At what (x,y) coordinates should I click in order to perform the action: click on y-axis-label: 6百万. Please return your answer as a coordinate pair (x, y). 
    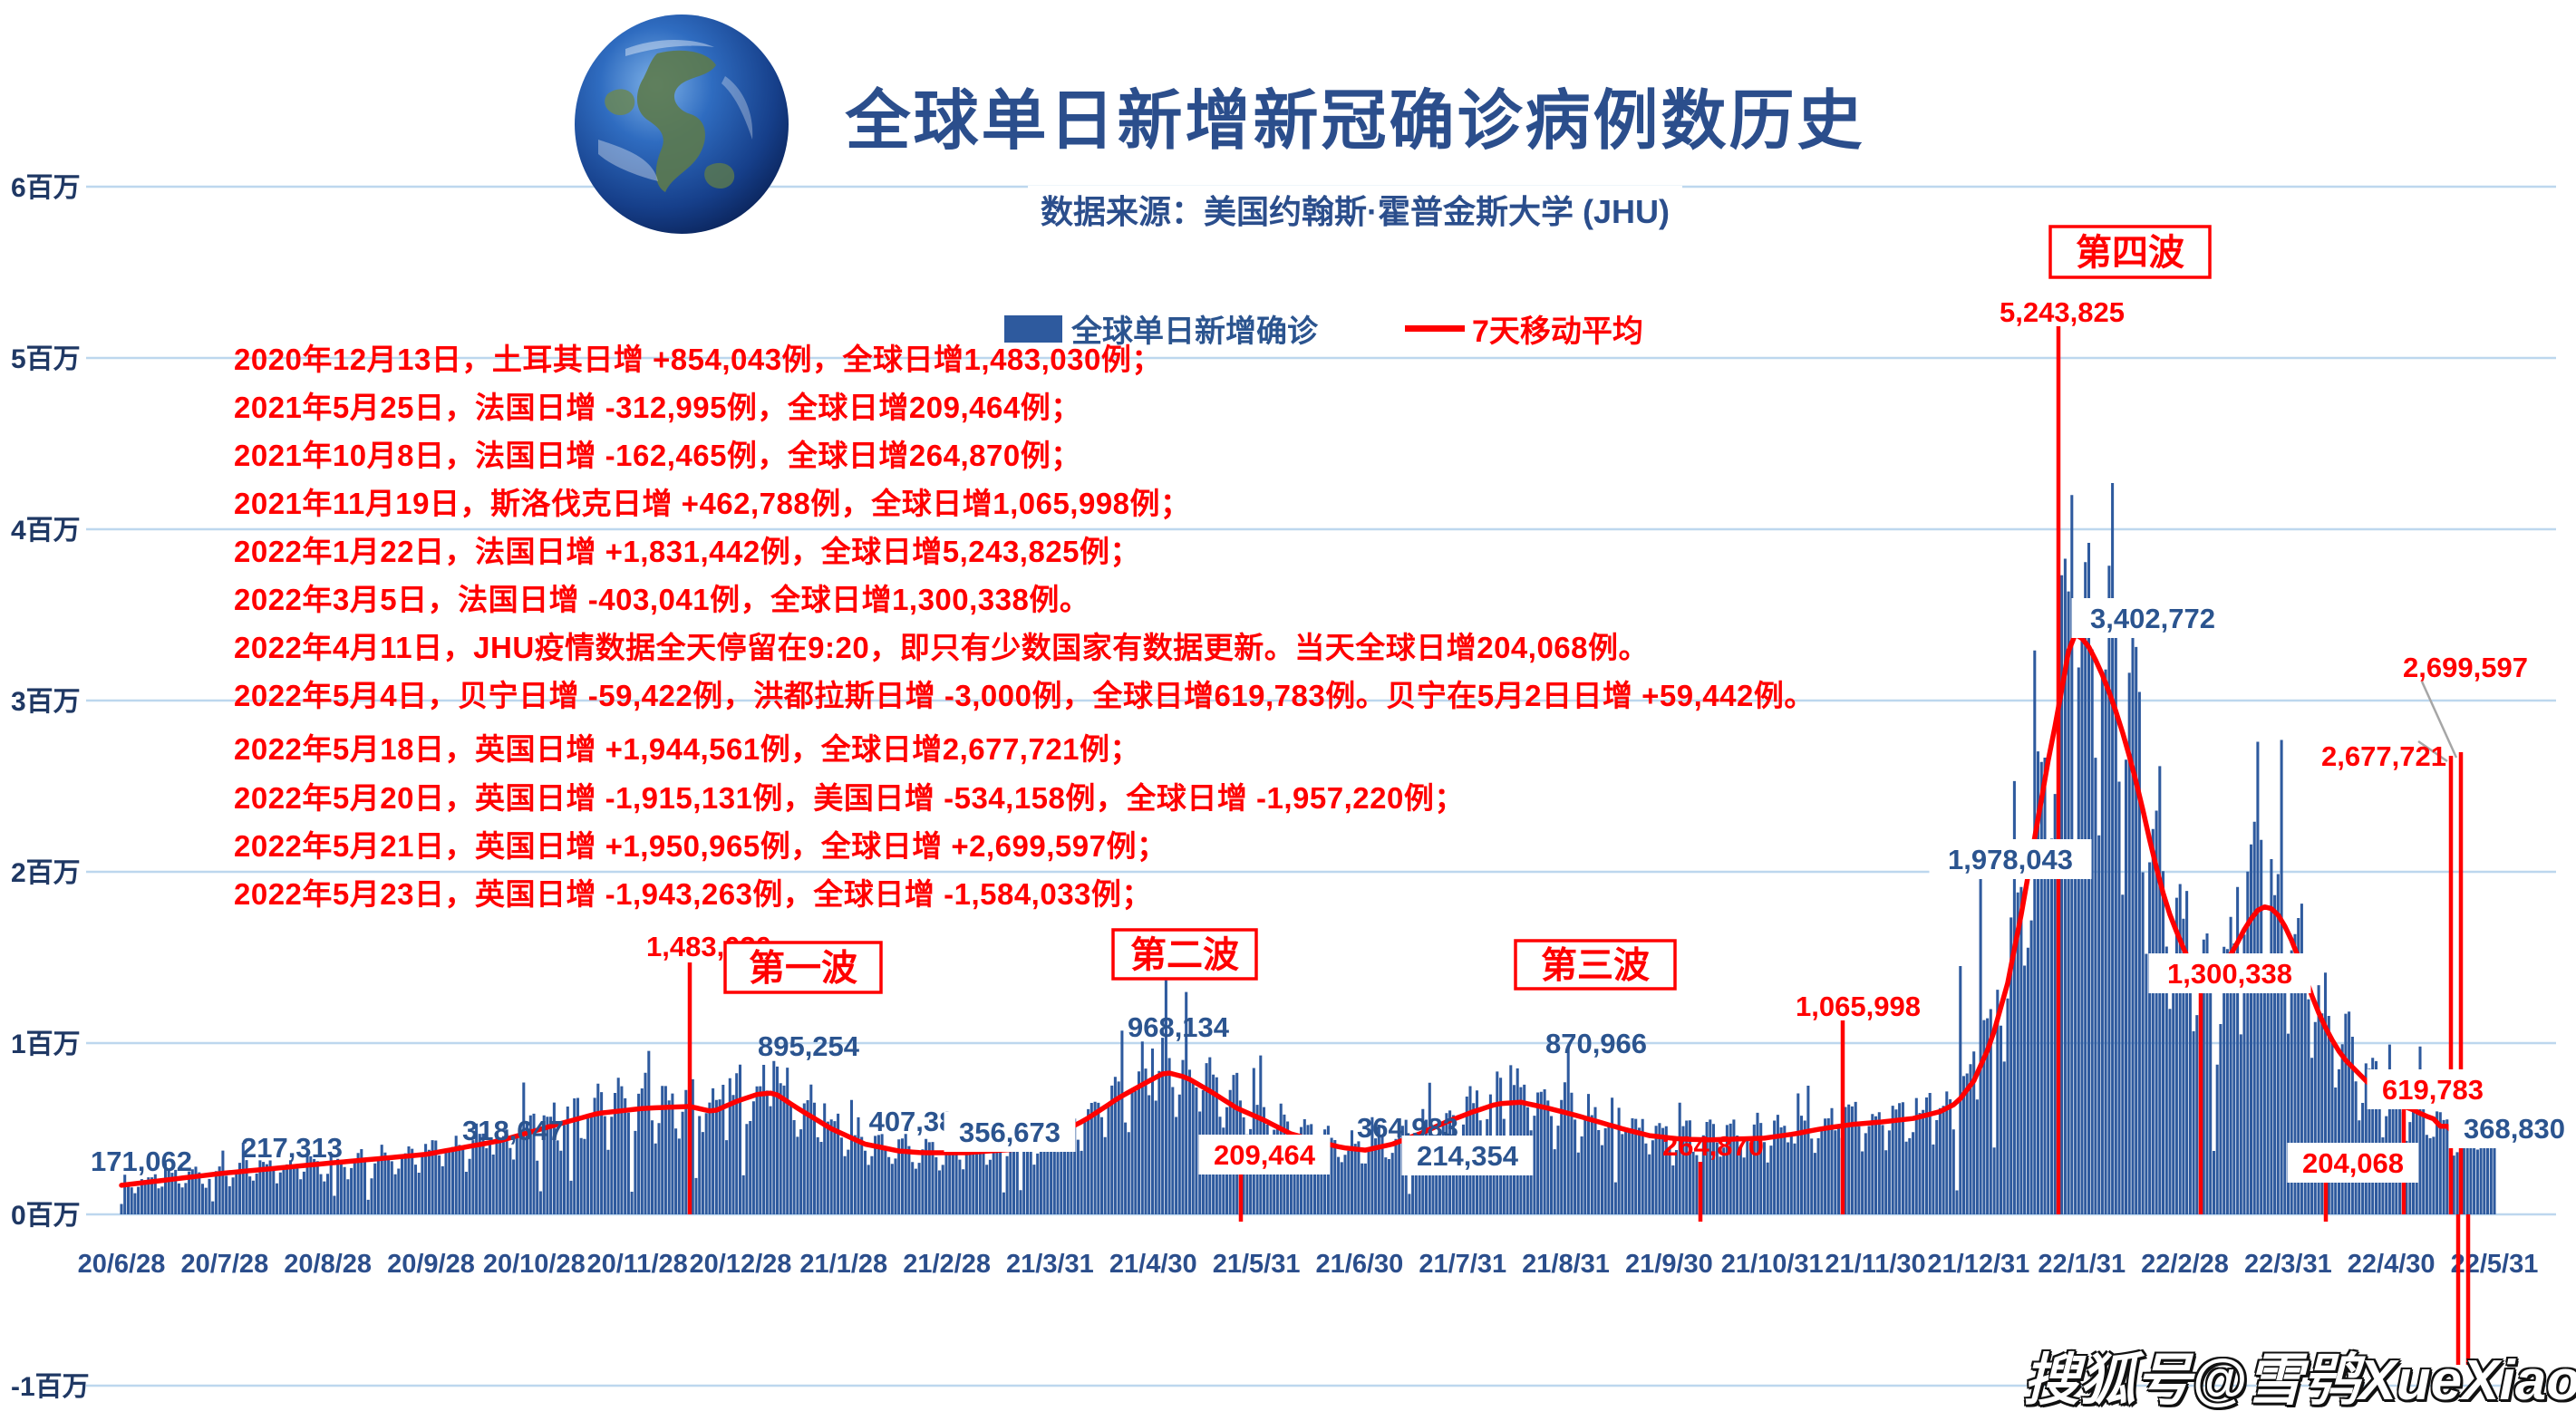
    Looking at the image, I should click on (46, 188).